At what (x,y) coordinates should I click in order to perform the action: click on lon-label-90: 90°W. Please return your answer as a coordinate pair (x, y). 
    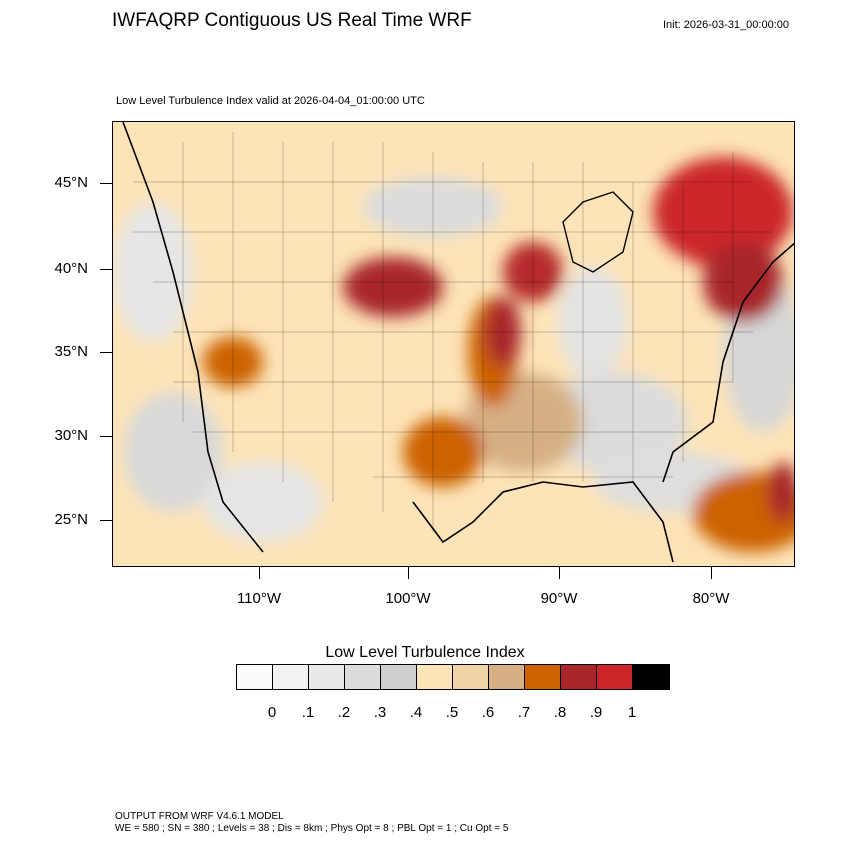
    Looking at the image, I should click on (559, 598).